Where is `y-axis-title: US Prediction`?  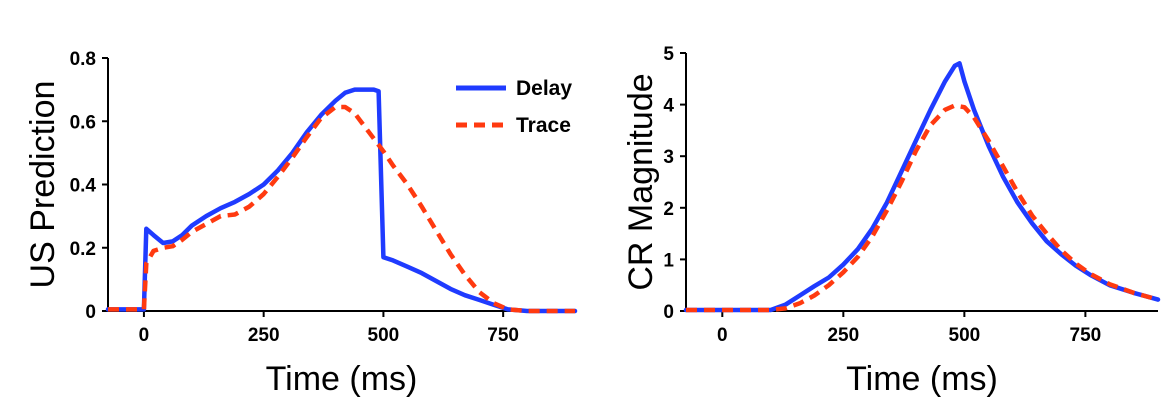
y-axis-title: US Prediction is located at coordinates (43, 185).